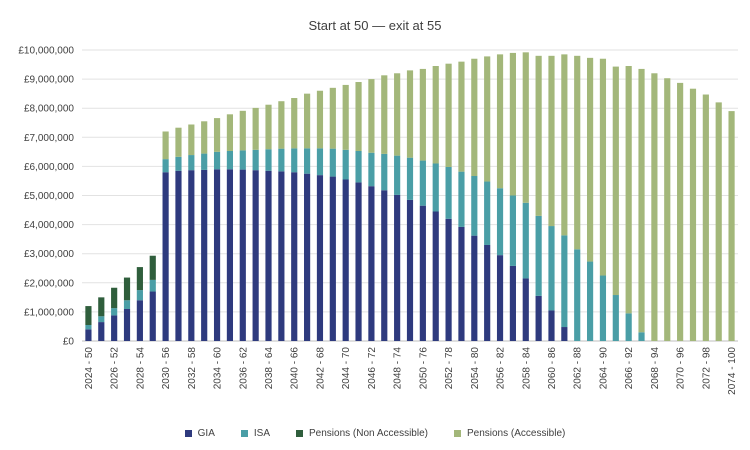 This screenshot has width=750, height=450. I want to click on x-tick-label: 2062 - 88, so click(578, 368).